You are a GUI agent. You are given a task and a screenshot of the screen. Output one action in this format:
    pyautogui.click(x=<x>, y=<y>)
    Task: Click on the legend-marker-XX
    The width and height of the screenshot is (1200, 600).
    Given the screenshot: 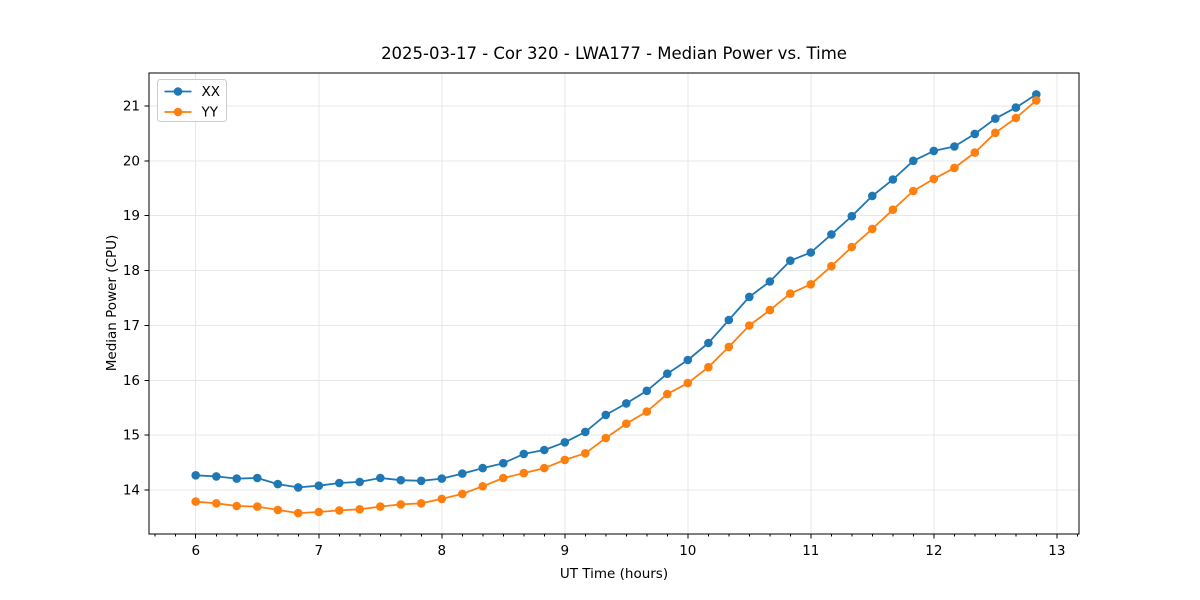 What is the action you would take?
    pyautogui.click(x=178, y=91)
    